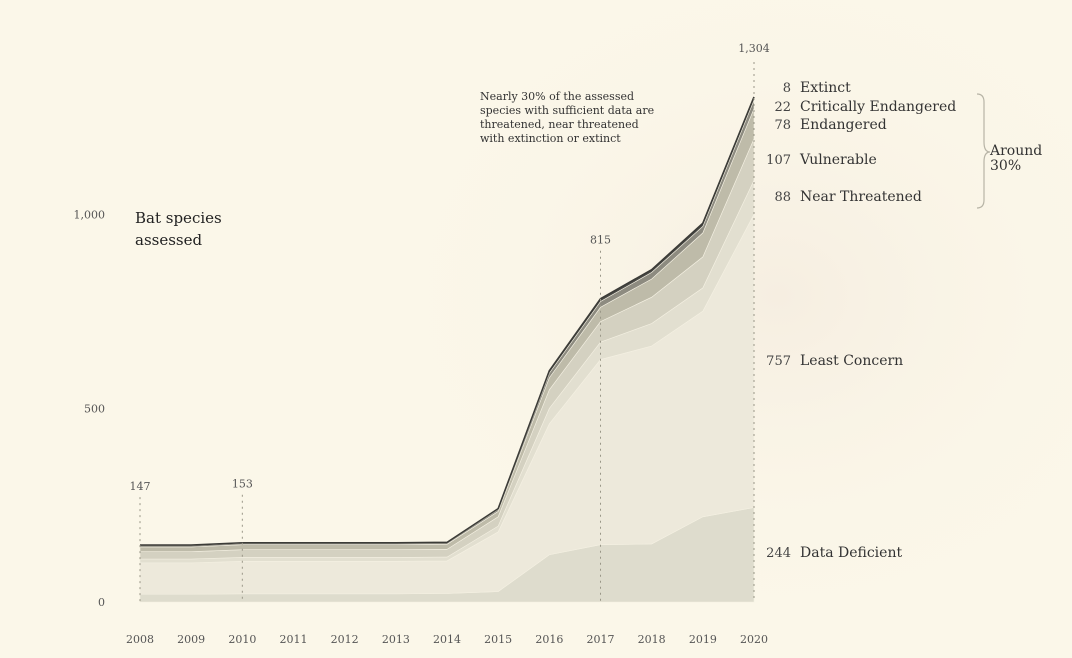 Image resolution: width=1072 pixels, height=658 pixels. Describe the element at coordinates (782, 197) in the screenshot. I see `end-value-near-threatened: 88` at that location.